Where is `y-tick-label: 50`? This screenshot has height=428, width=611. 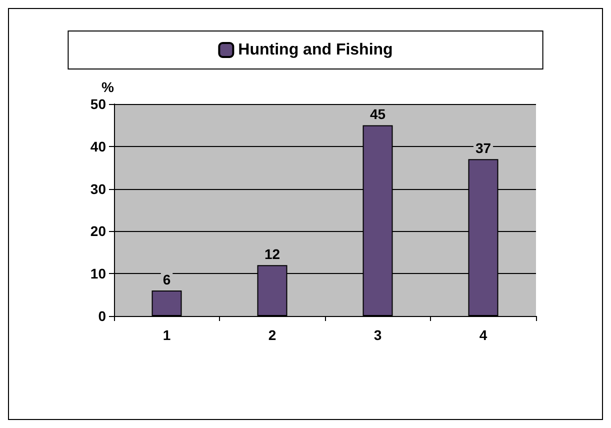
y-tick-label: 50 is located at coordinates (98, 104).